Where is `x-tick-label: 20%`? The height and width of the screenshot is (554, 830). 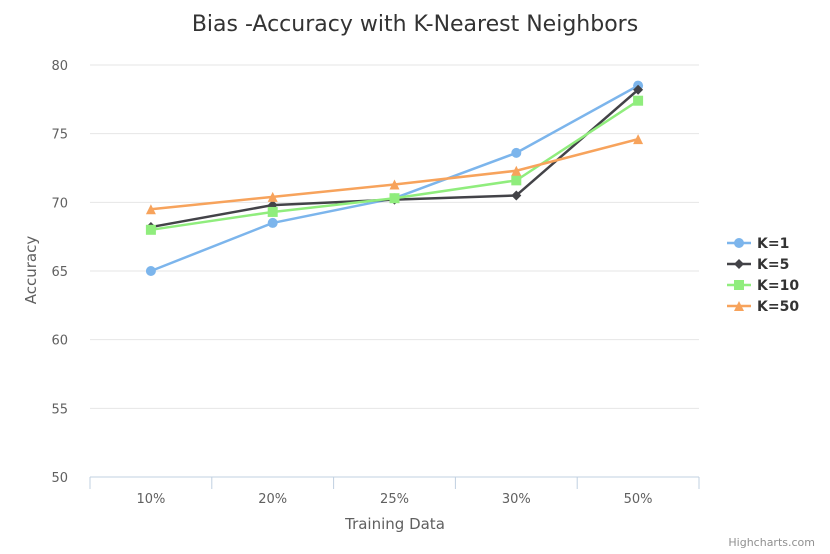 x-tick-label: 20% is located at coordinates (272, 499).